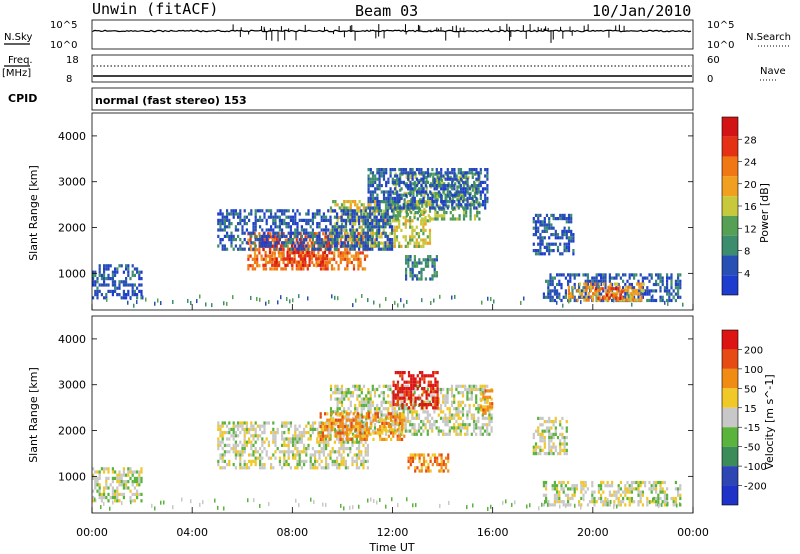 This screenshot has width=800, height=554. I want to click on ground-scatter-cell, so click(683, 304).